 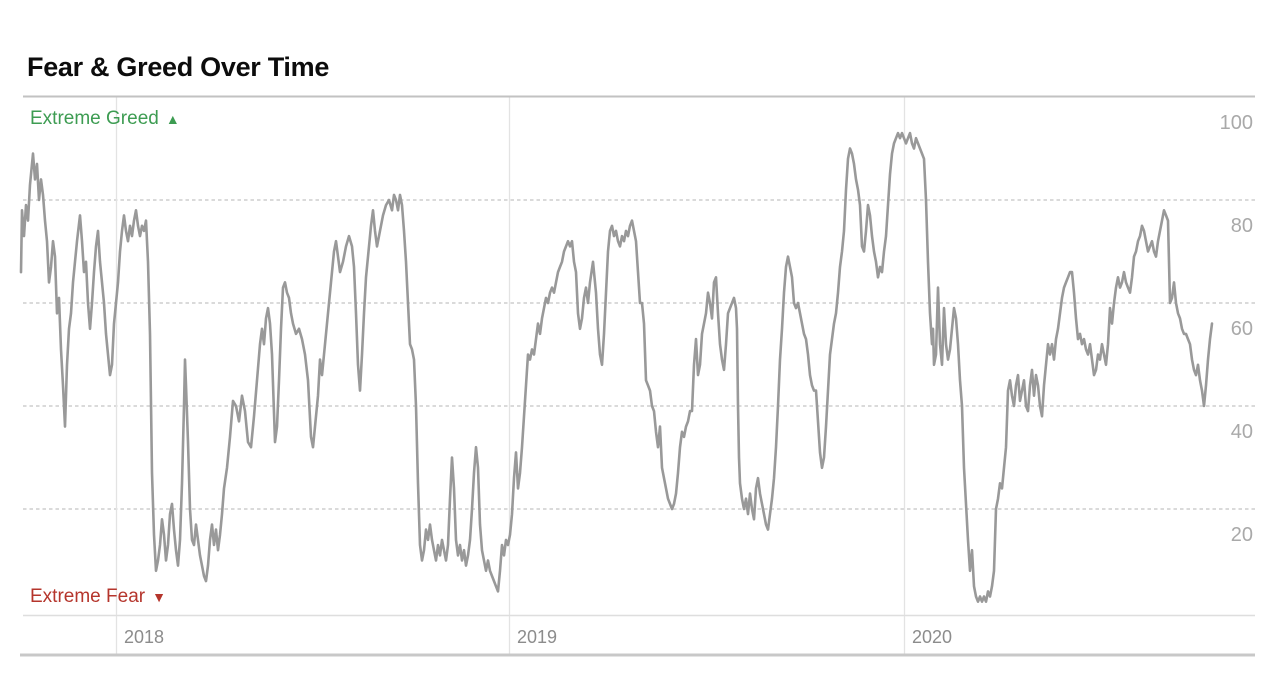 I want to click on x-tick-label-2019: 2019, so click(x=537, y=637).